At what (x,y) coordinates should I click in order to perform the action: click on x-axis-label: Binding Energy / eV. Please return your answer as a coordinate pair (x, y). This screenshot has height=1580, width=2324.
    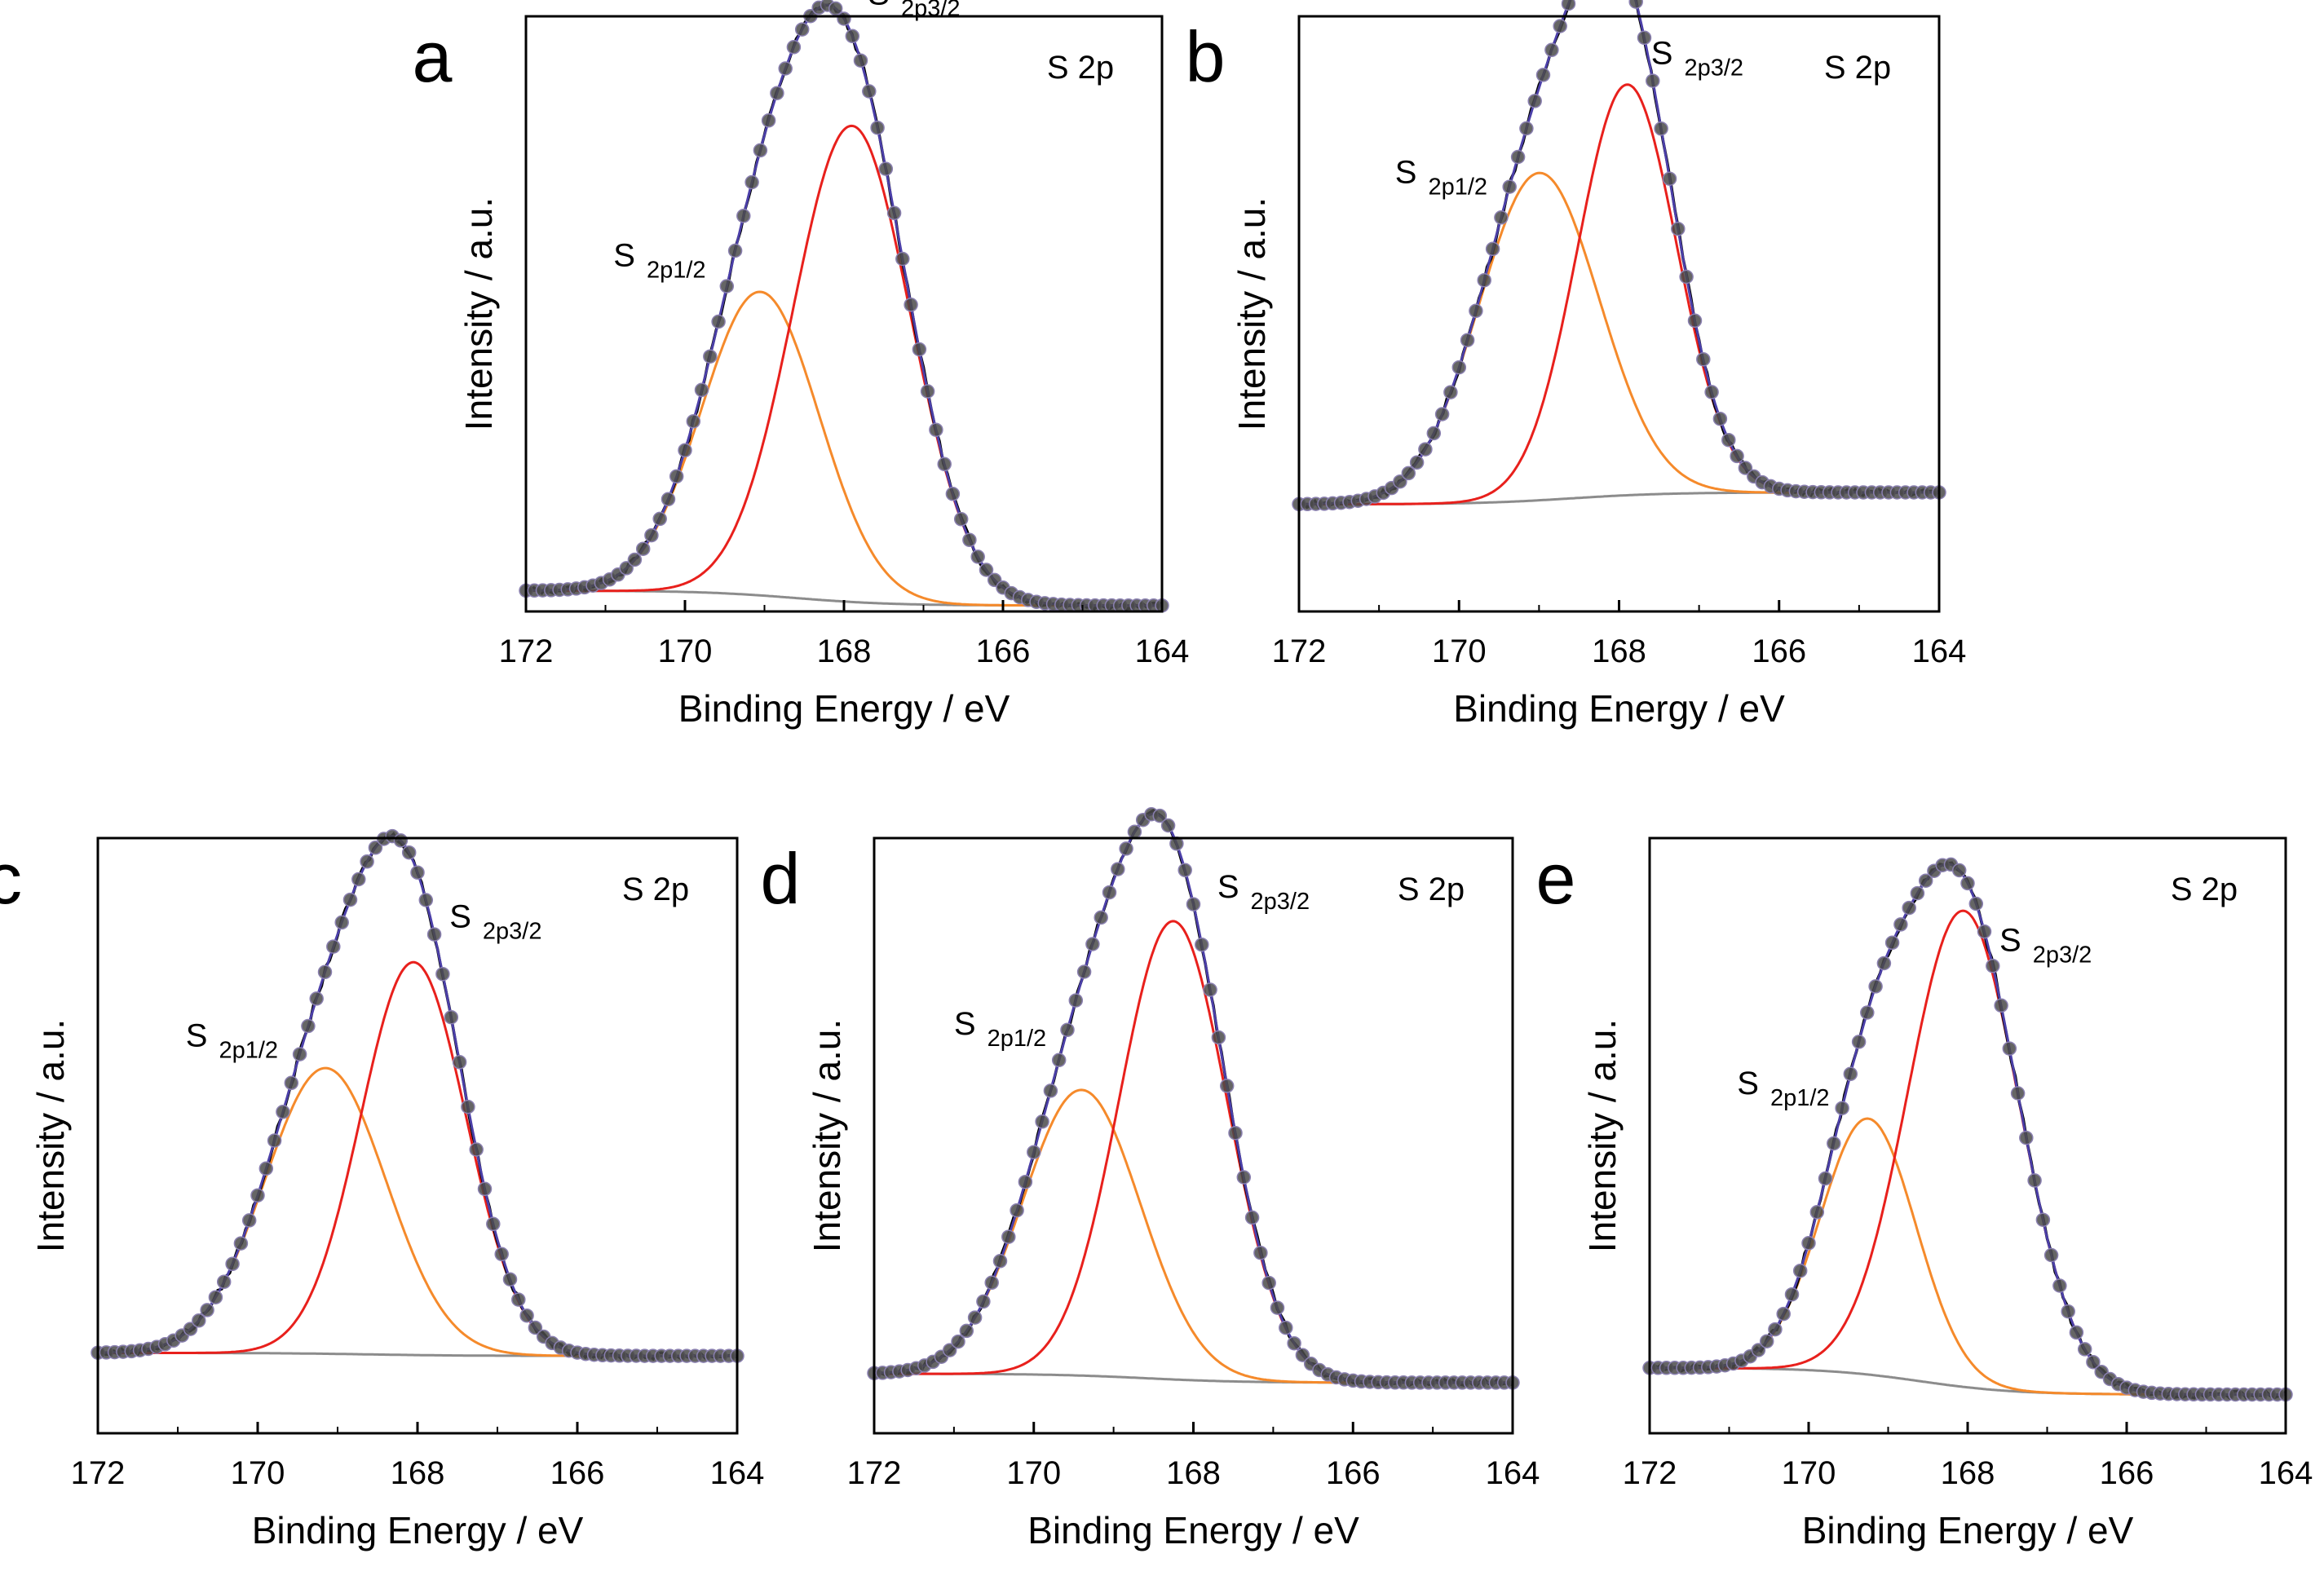
    Looking at the image, I should click on (1193, 1530).